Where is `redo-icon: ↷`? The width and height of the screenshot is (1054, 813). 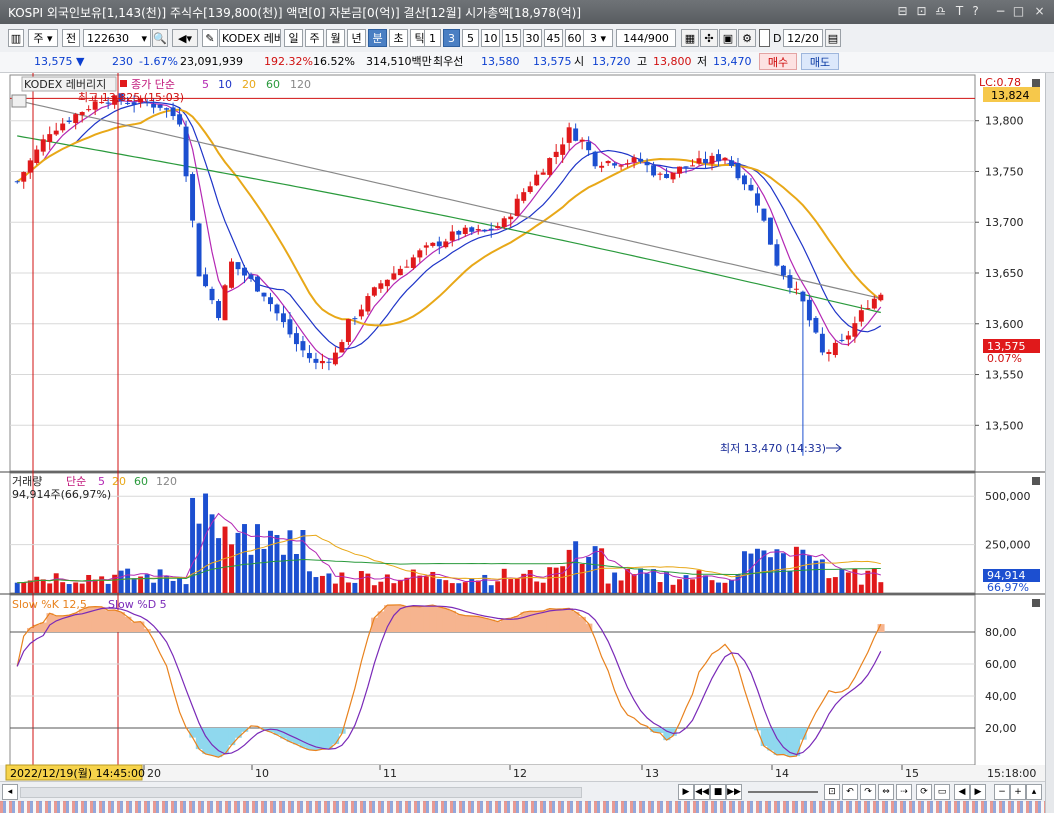
redo-icon: ↷ is located at coordinates (868, 792).